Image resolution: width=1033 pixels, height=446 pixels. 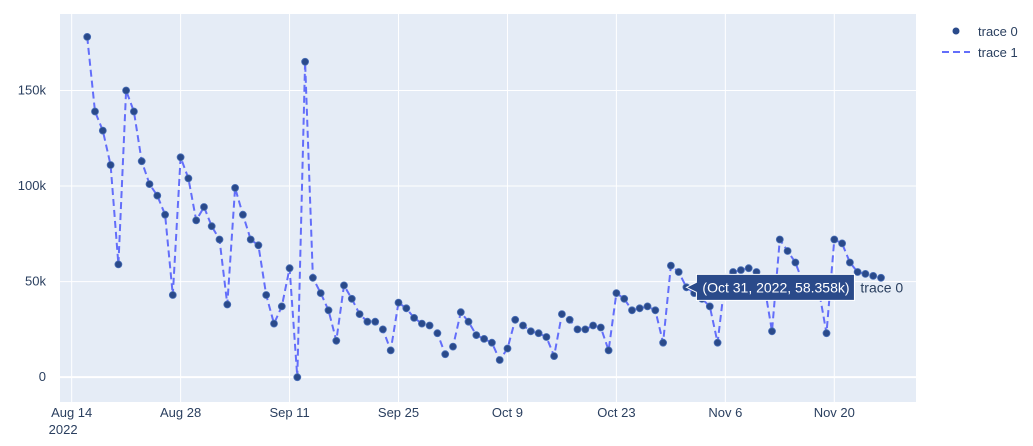 I want to click on legend-item-trace-0: trace 0, so click(x=985, y=31).